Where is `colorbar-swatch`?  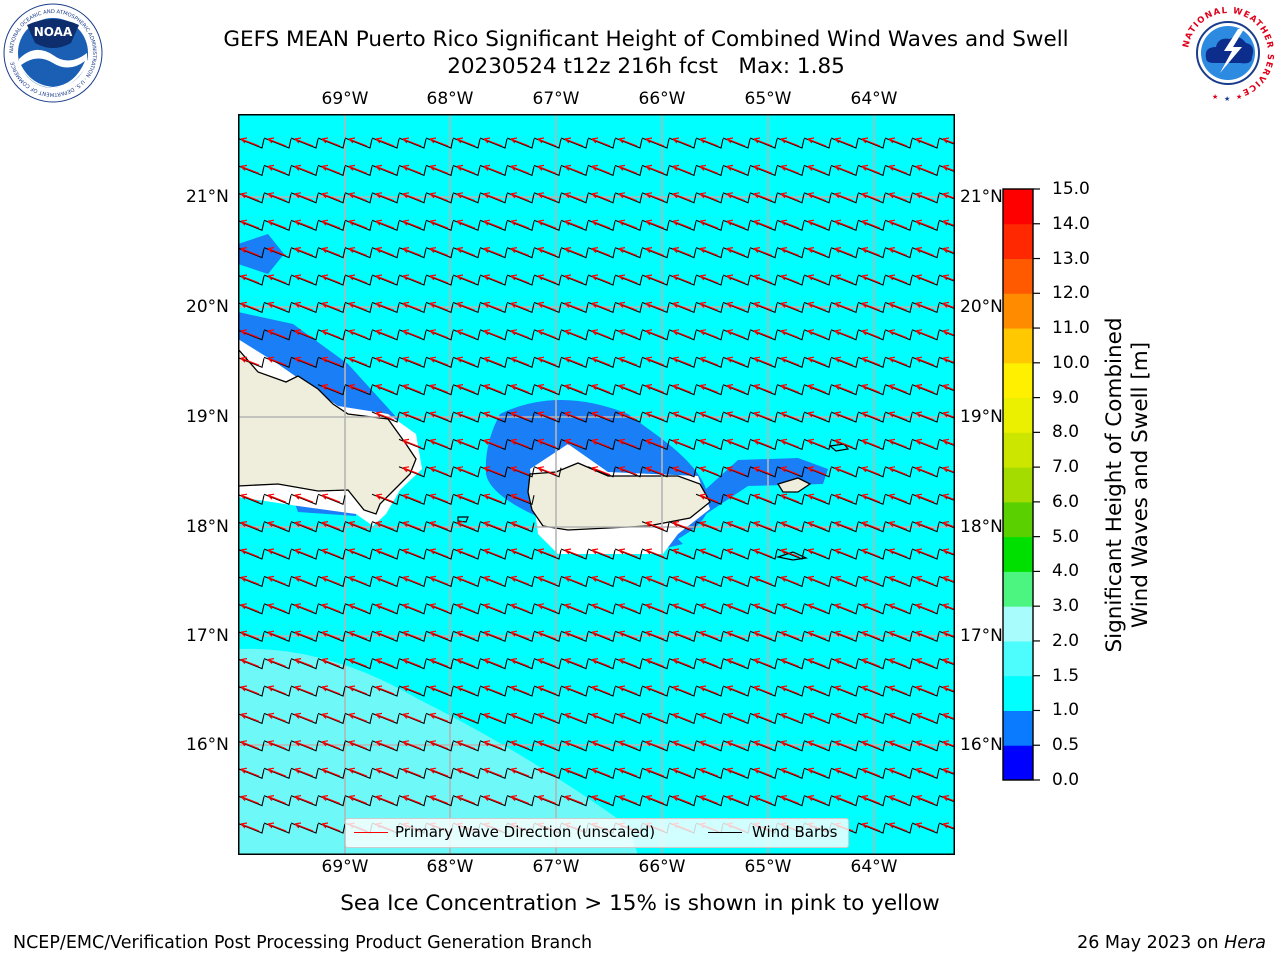 colorbar-swatch is located at coordinates (1018, 658).